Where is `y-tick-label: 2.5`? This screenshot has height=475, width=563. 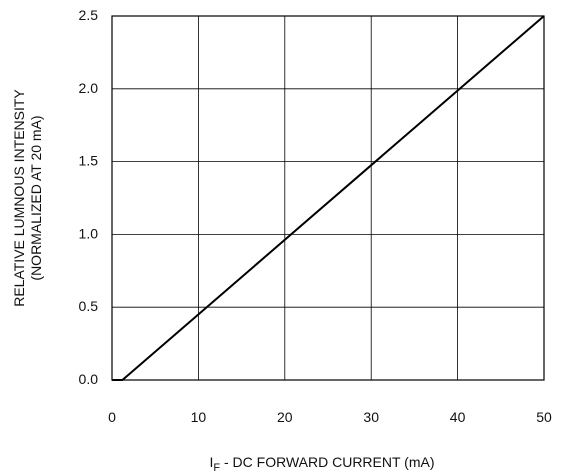 y-tick-label: 2.5 is located at coordinates (89, 15).